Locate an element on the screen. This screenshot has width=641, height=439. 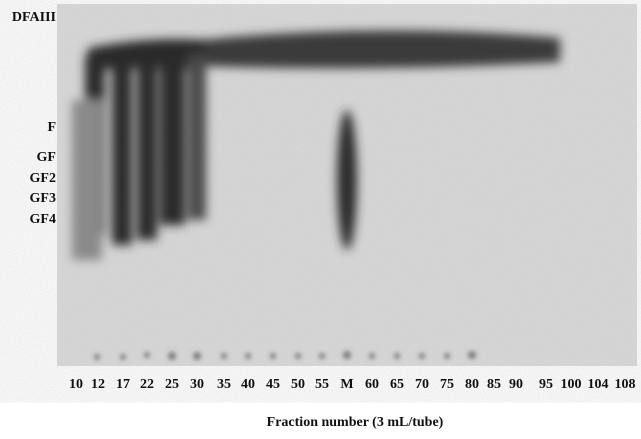
axis-title: Fraction number (3 mL/tube) is located at coordinates (355, 422).